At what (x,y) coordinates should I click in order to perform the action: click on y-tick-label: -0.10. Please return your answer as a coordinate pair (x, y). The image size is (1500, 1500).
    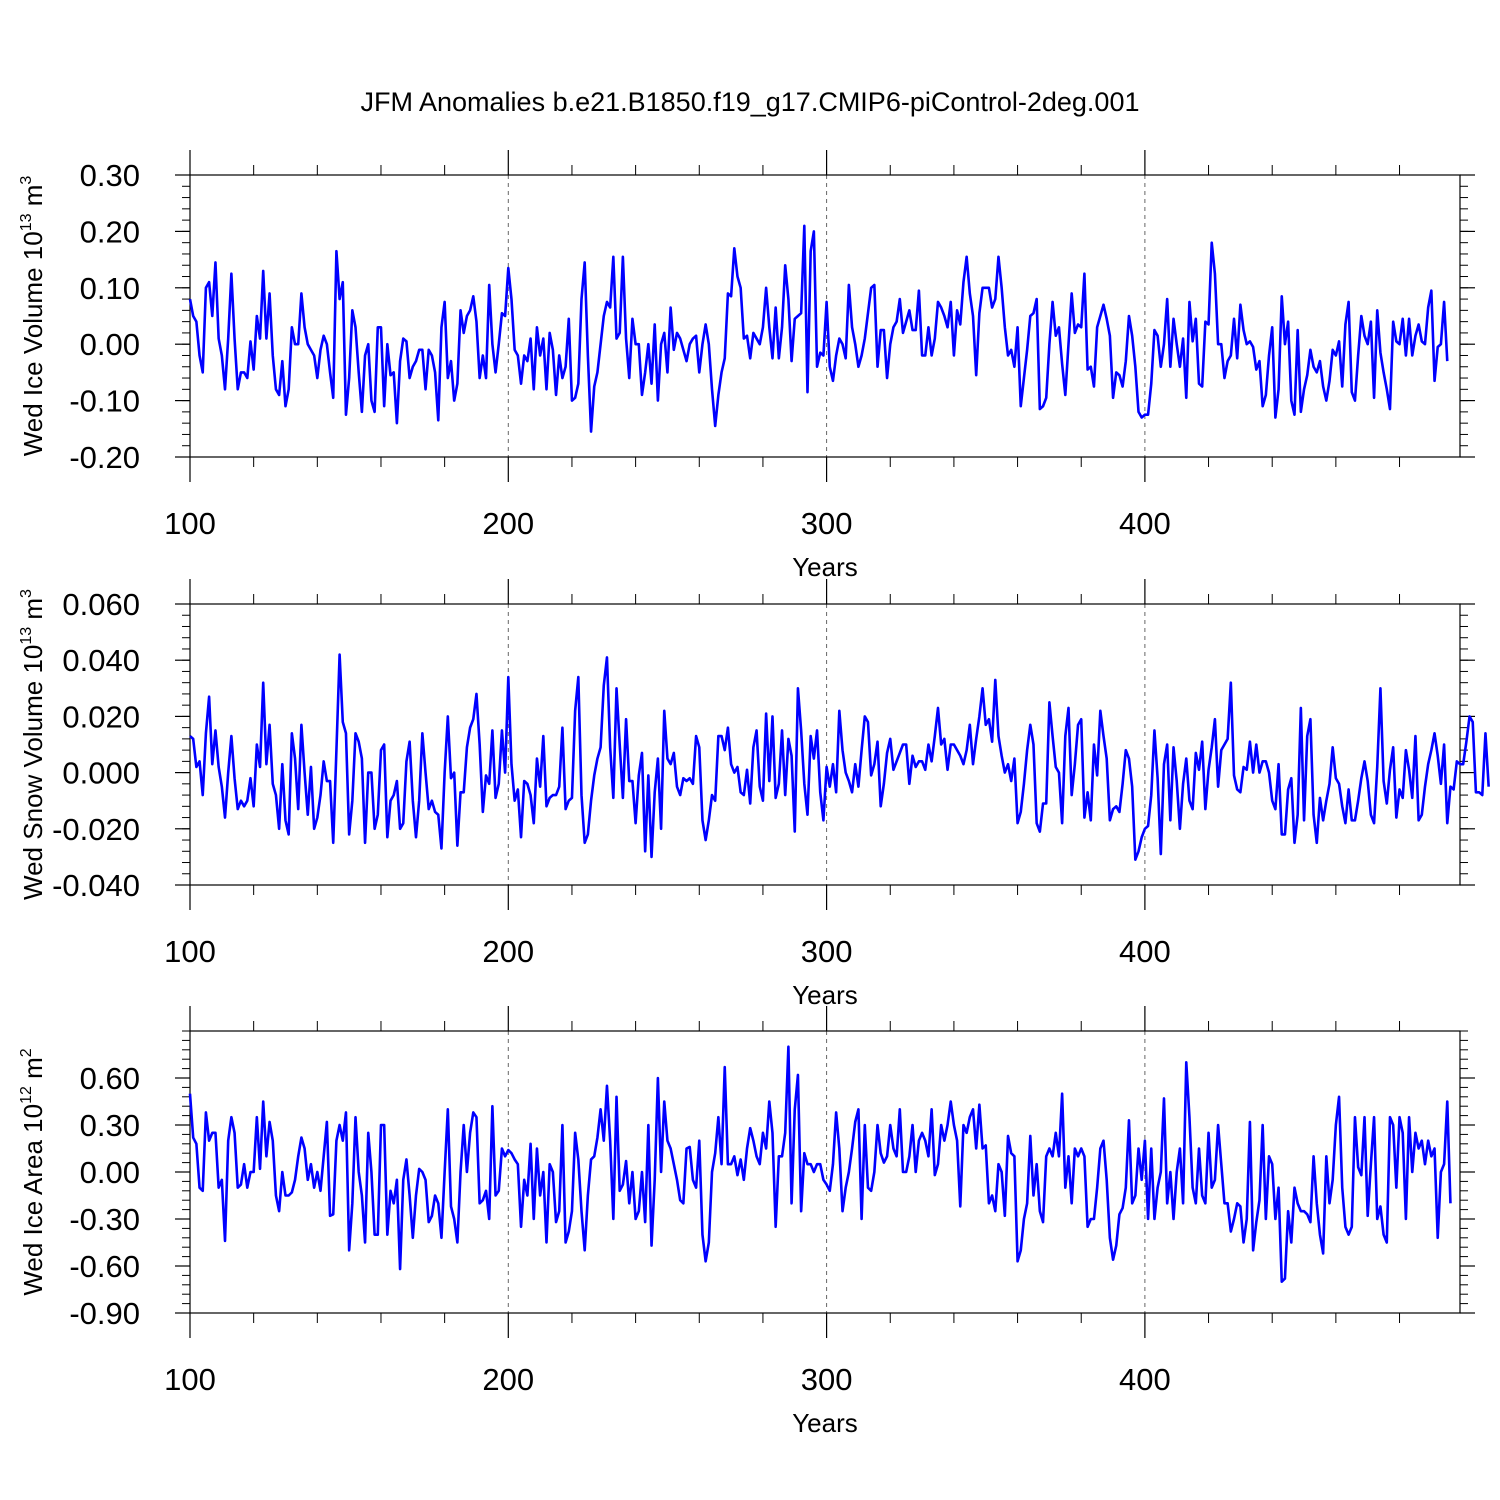
    Looking at the image, I should click on (104, 401).